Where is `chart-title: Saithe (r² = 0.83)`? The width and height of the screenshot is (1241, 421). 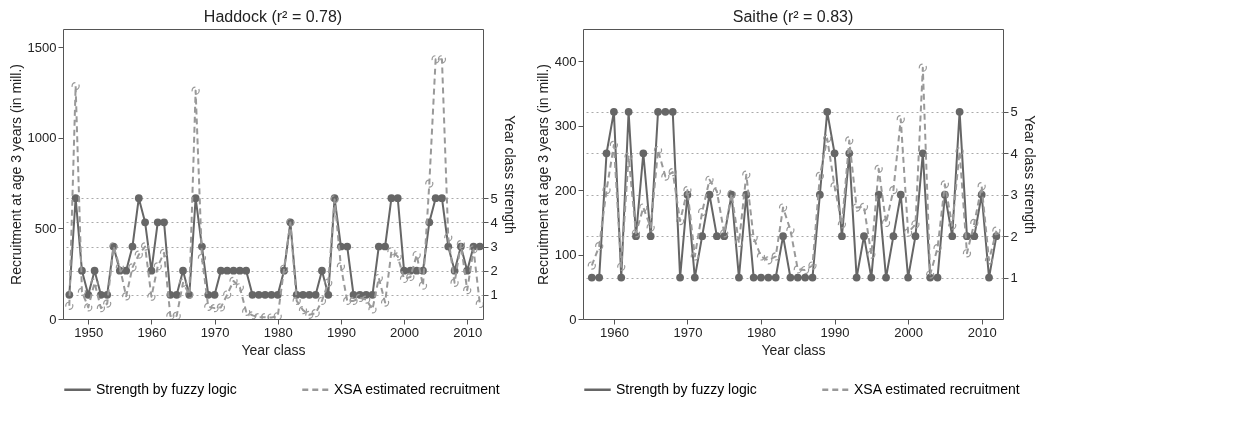 chart-title: Saithe (r² = 0.83) is located at coordinates (793, 16).